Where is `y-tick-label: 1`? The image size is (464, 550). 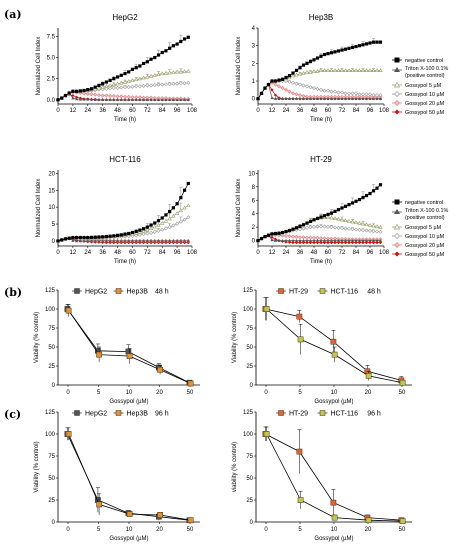 y-tick-label: 1 is located at coordinates (254, 82).